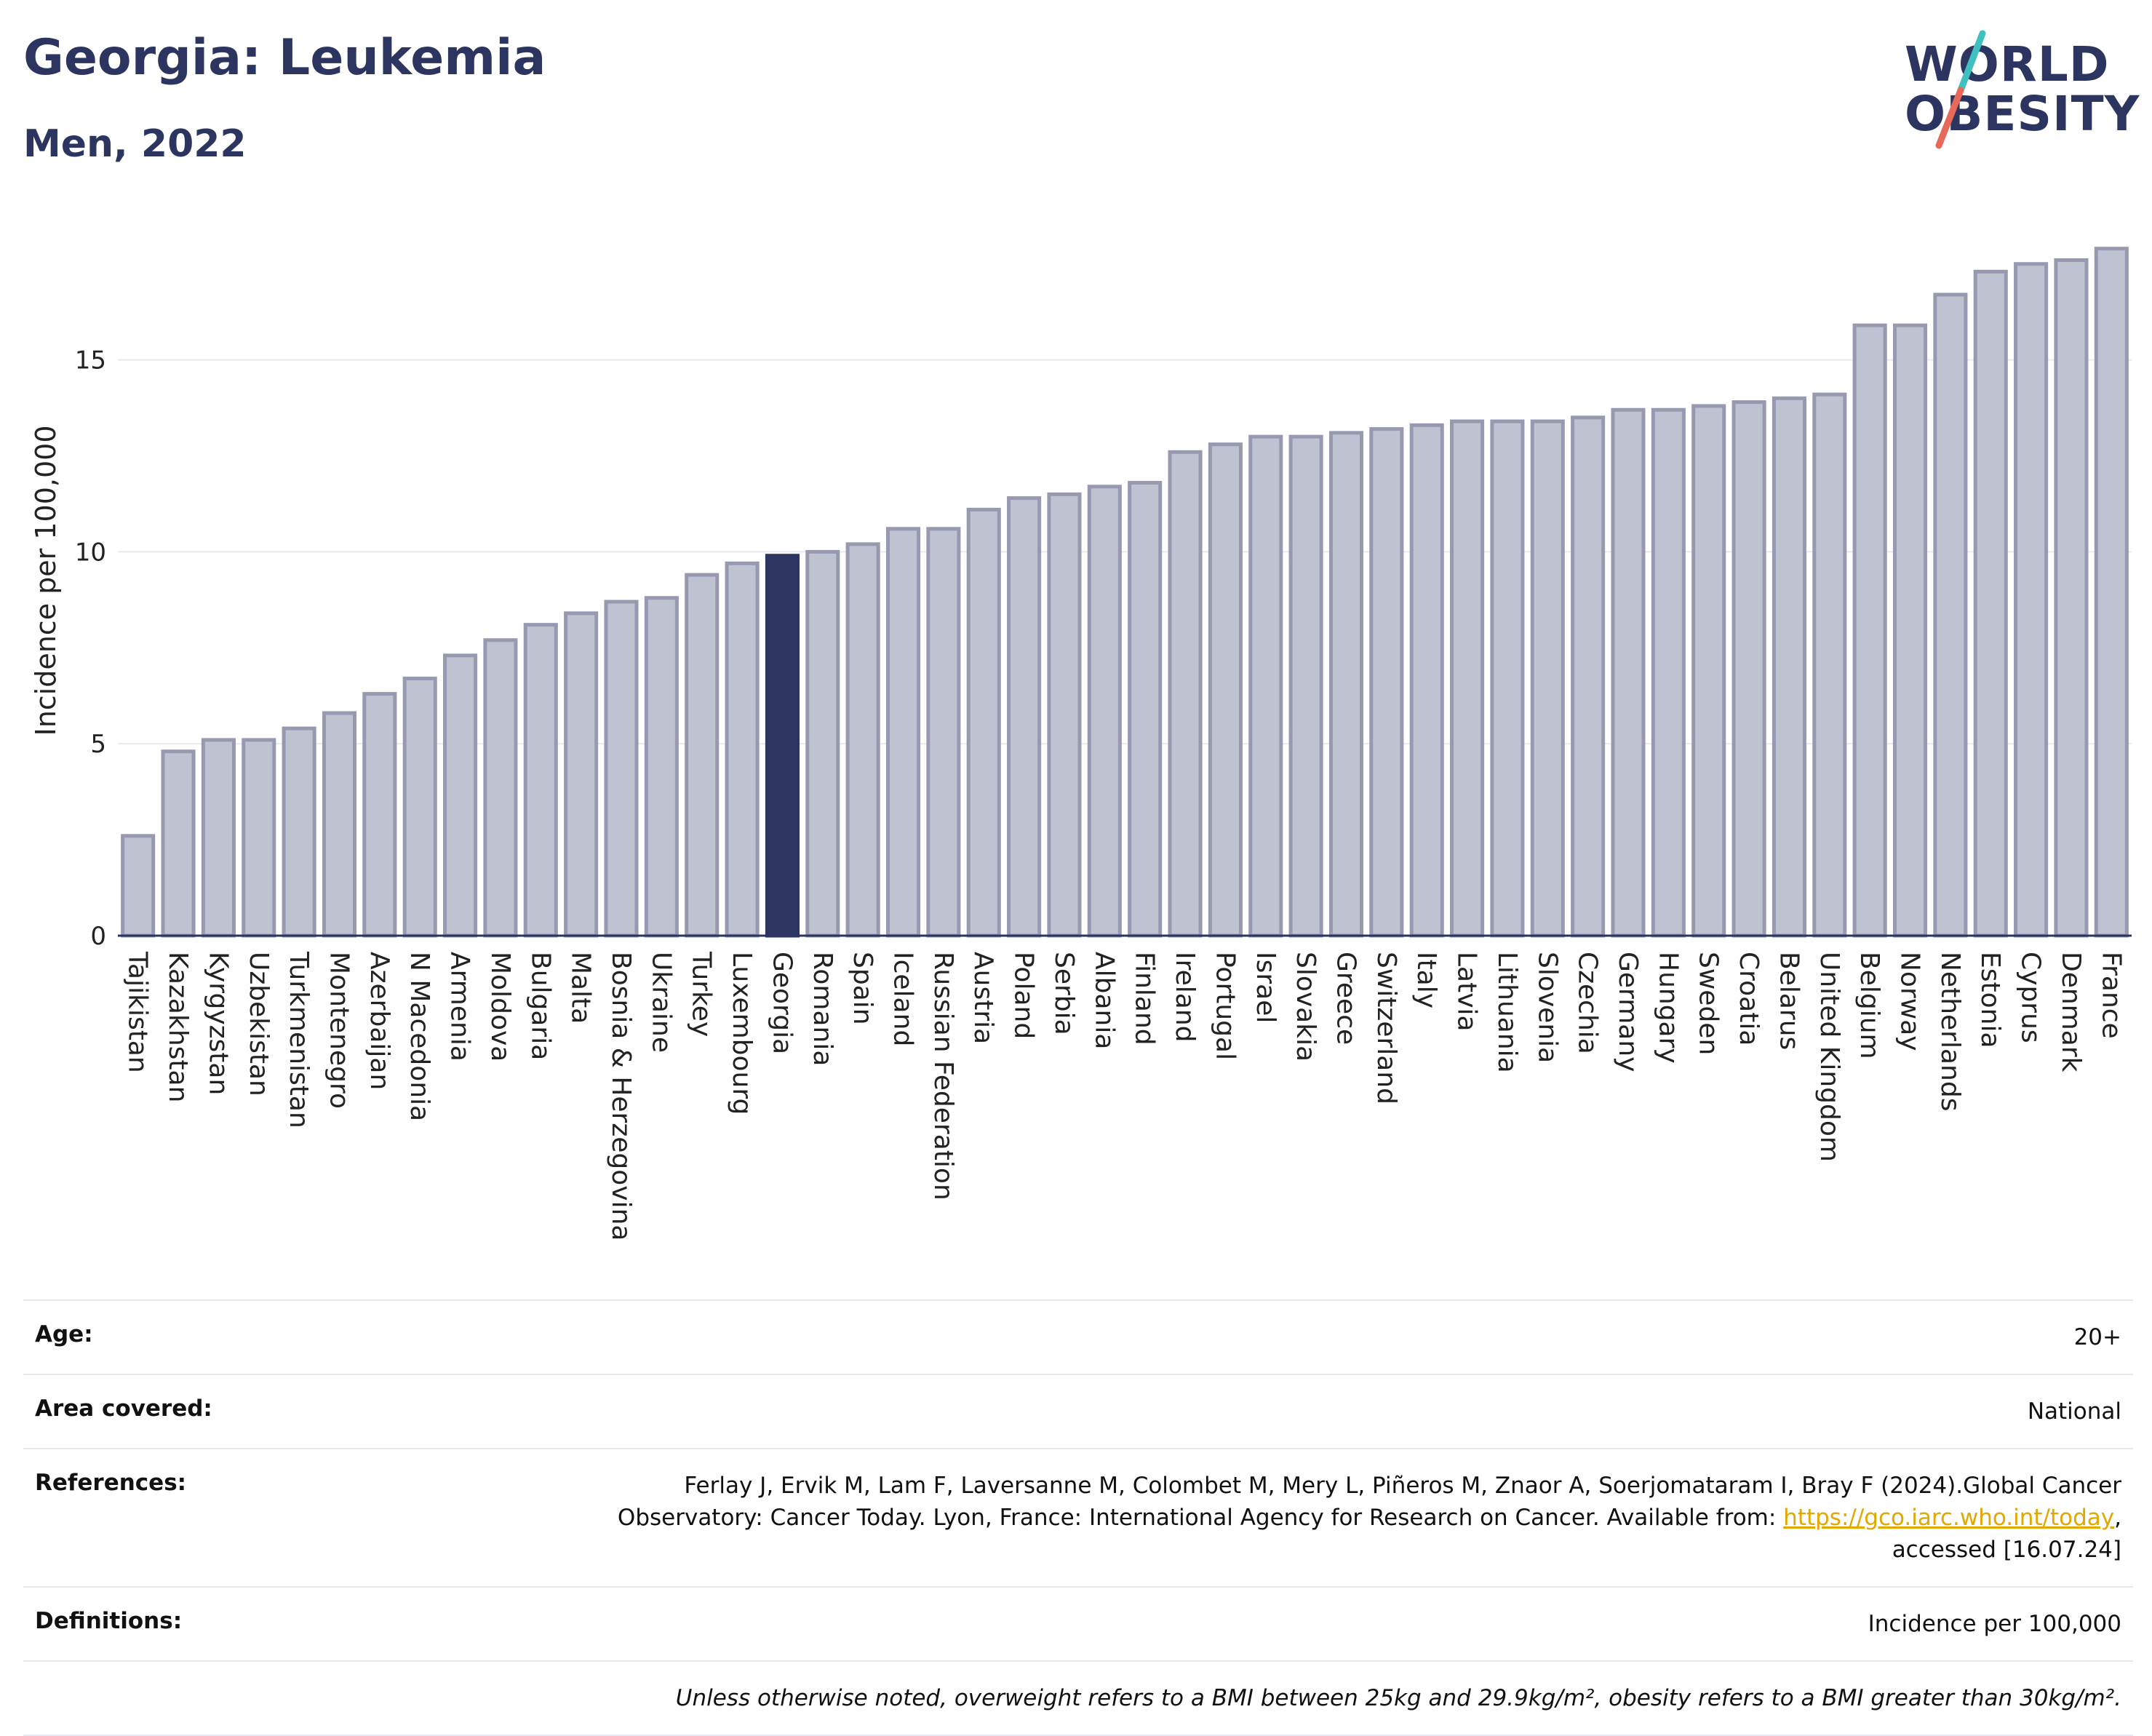 This screenshot has width=2152, height=1736. What do you see at coordinates (1225, 1006) in the screenshot?
I see `x-tick-label: Portugal` at bounding box center [1225, 1006].